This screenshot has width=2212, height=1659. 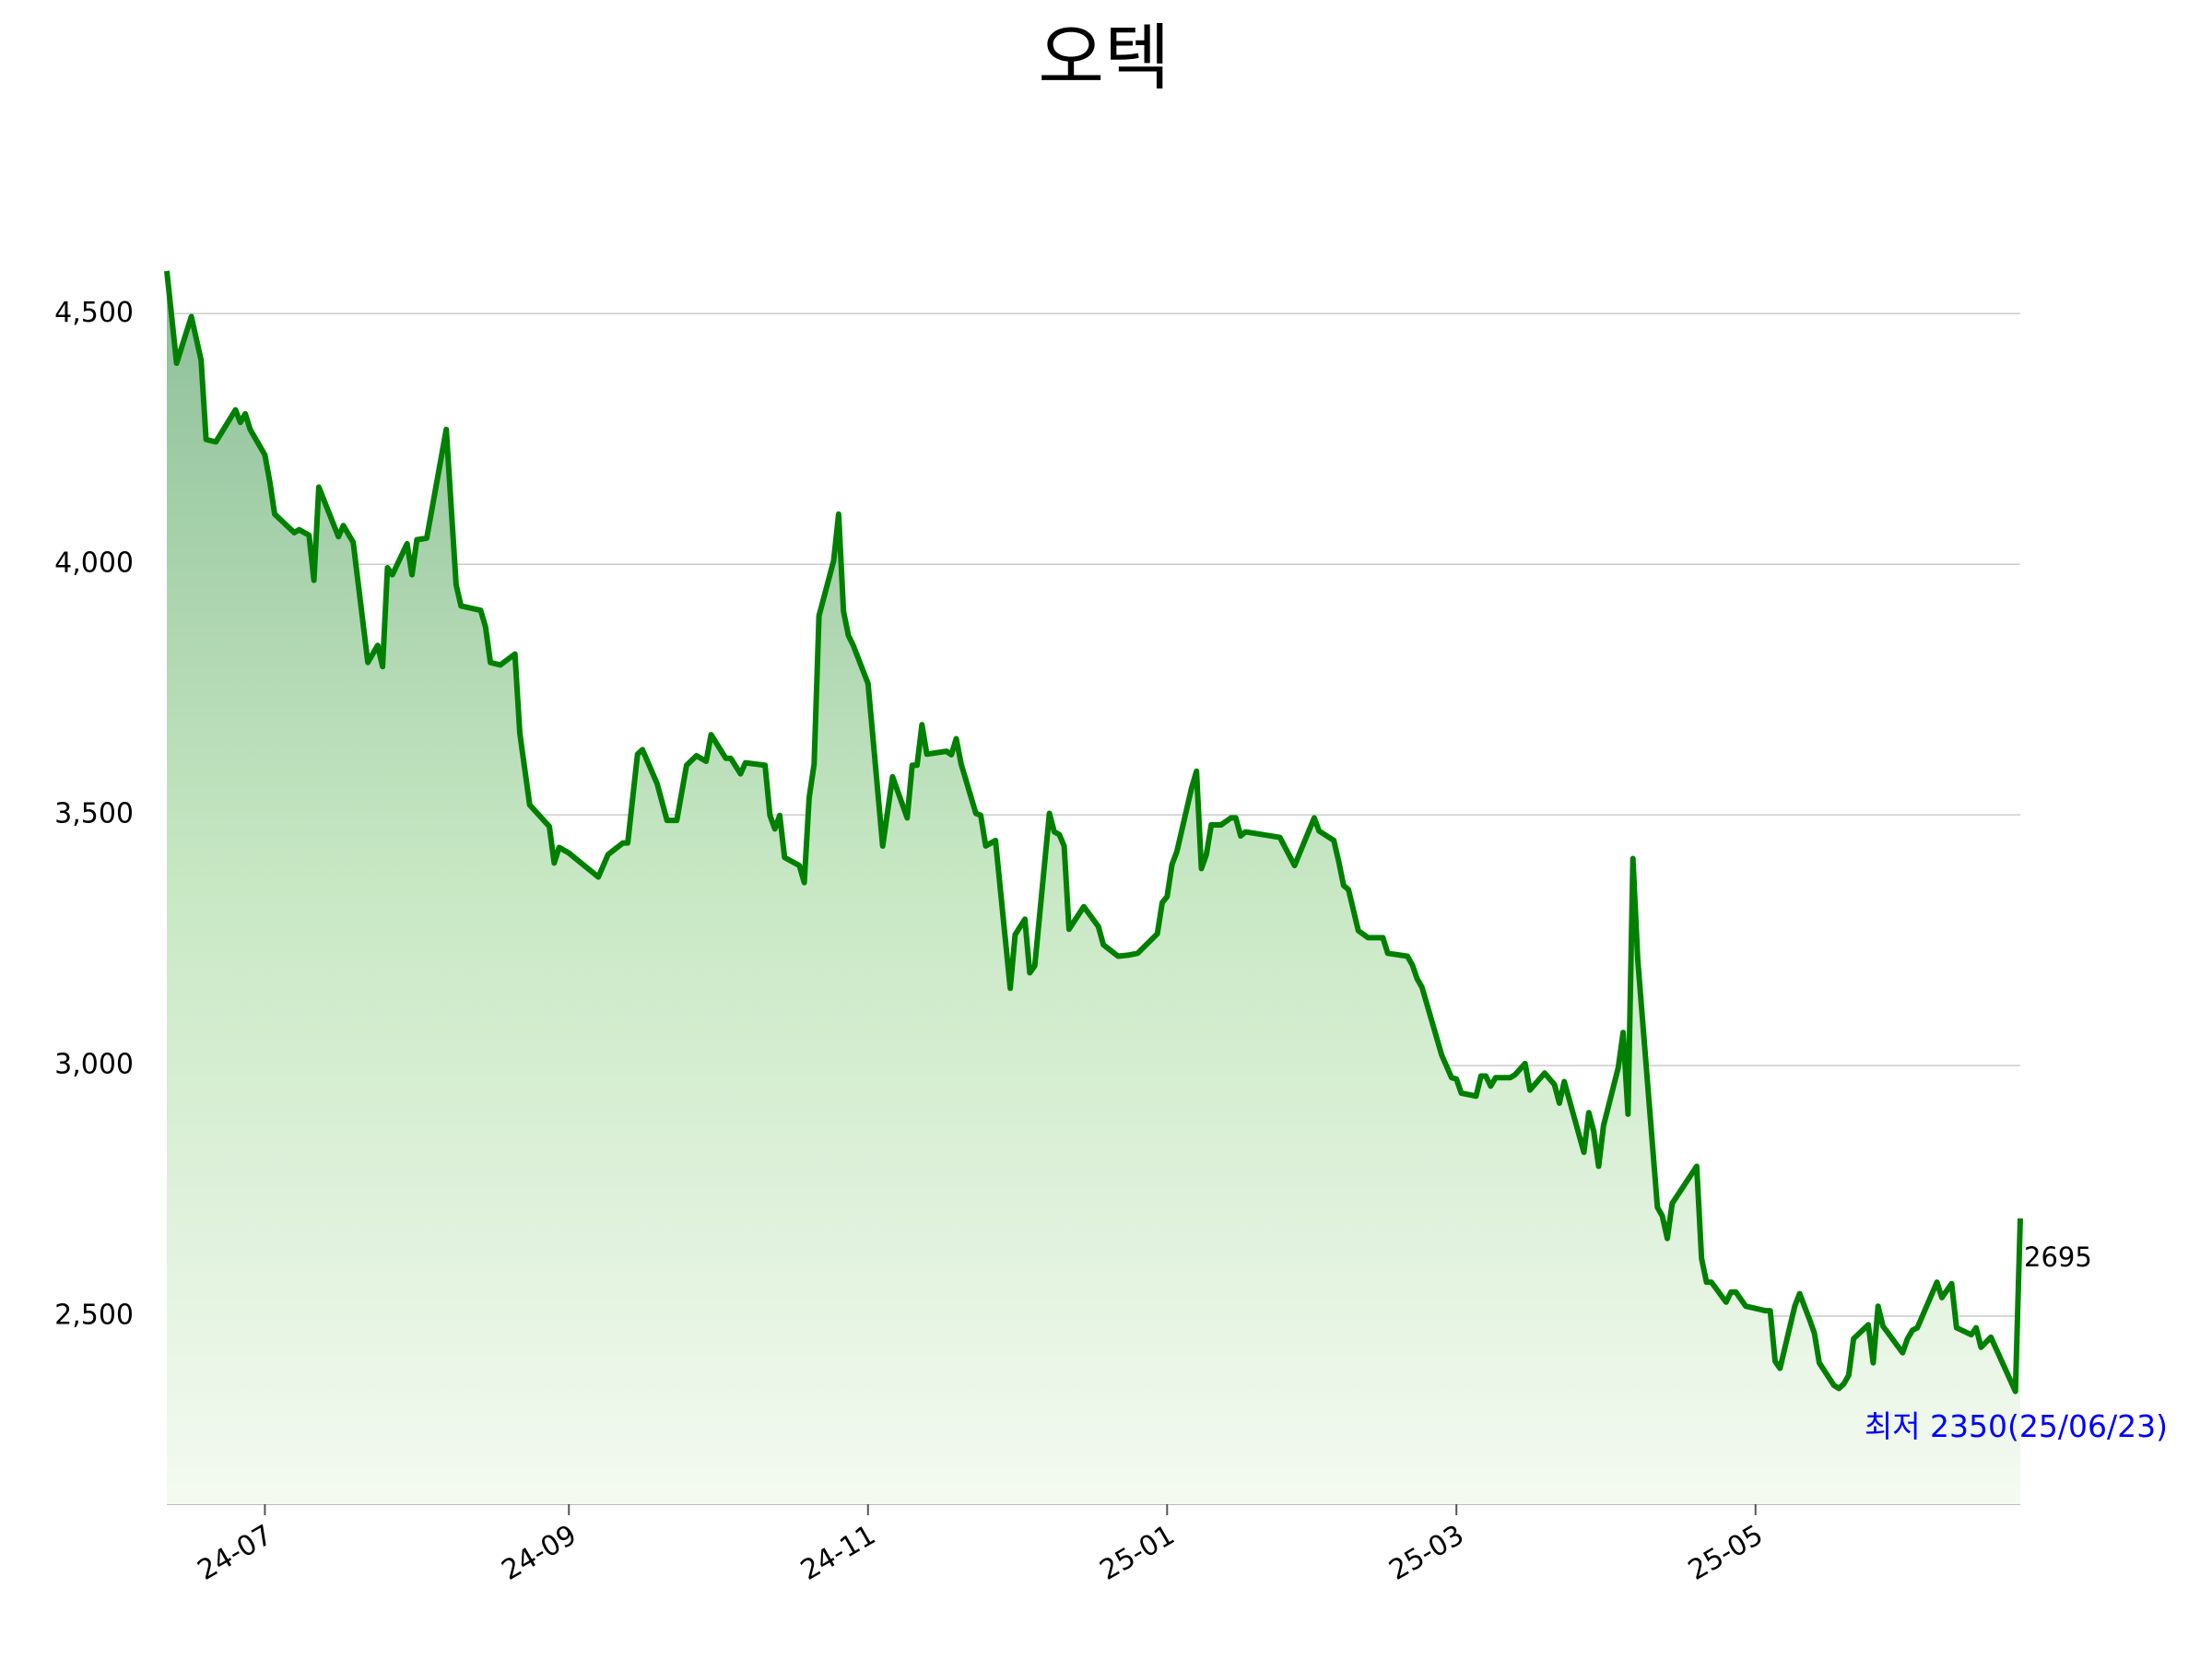 I want to click on x-tick-label: 25-03, so click(x=1426, y=1553).